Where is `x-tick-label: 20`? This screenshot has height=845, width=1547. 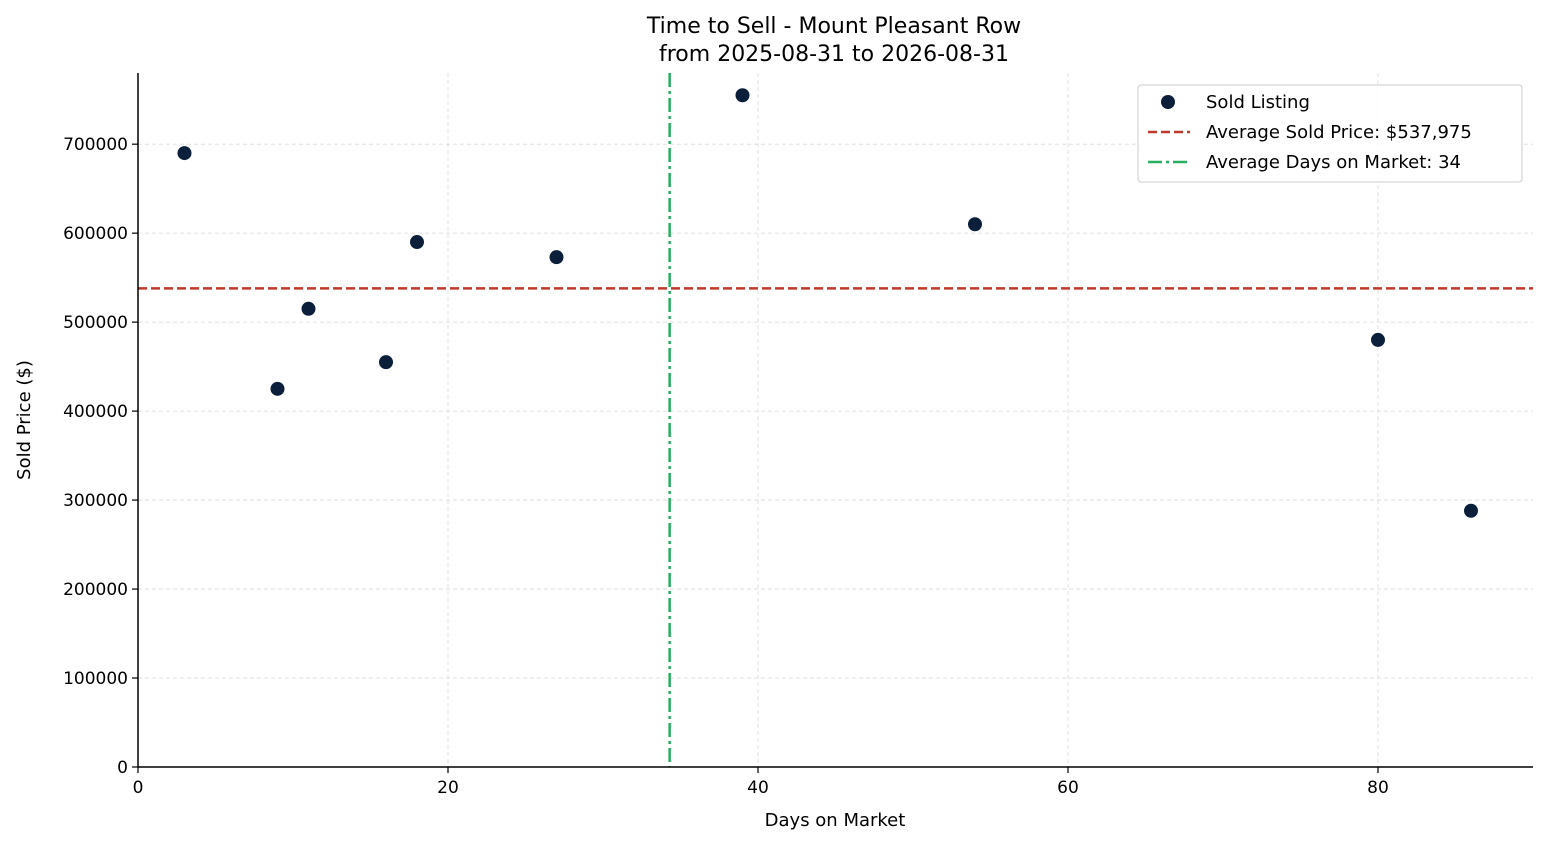 x-tick-label: 20 is located at coordinates (448, 788).